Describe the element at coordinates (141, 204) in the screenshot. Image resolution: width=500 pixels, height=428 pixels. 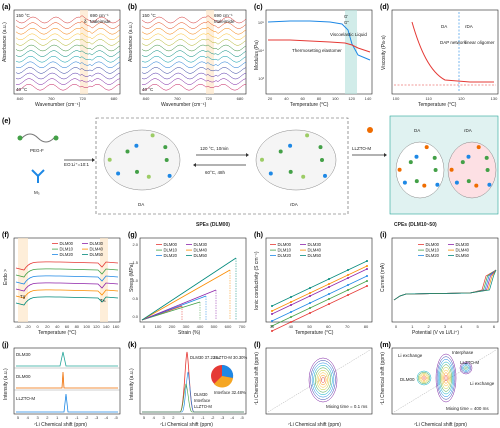
I see `panel-e-da: DA` at that location.